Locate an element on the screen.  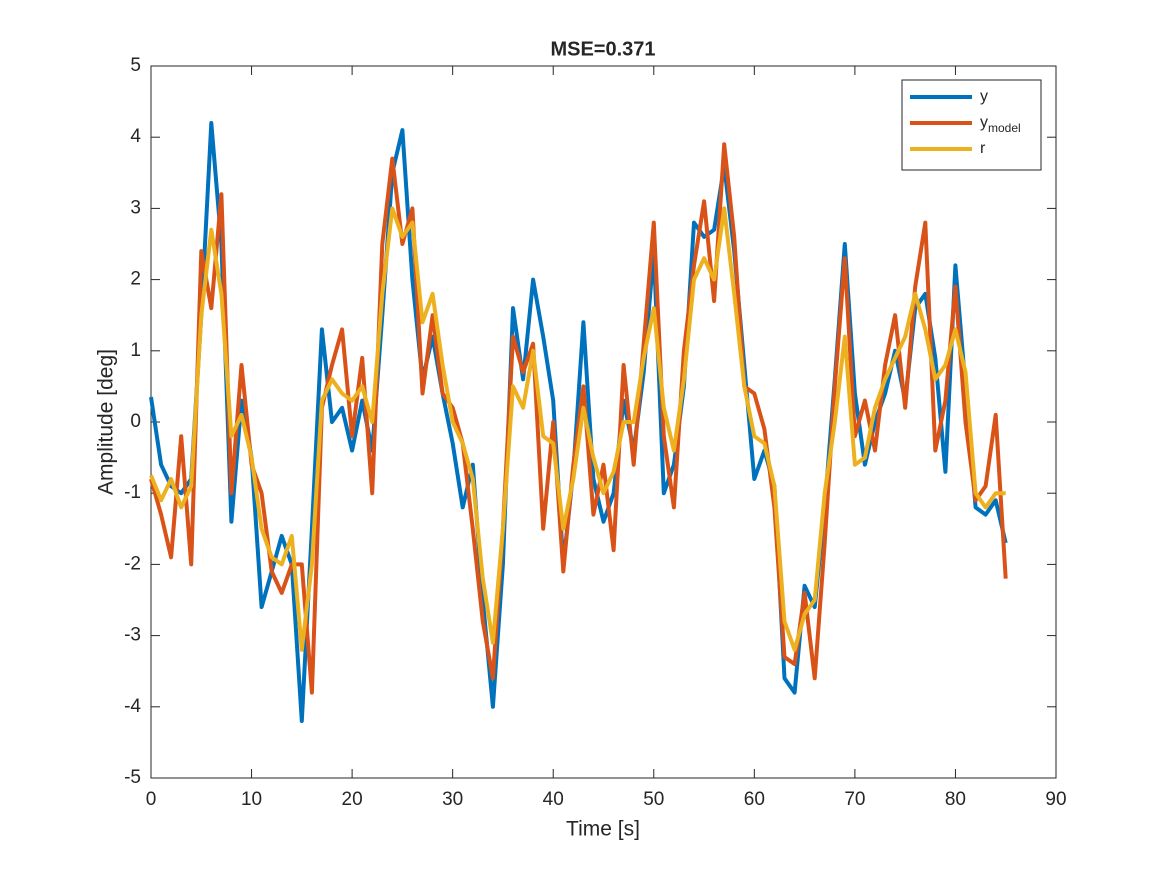
chart-title: MSE=0.371 is located at coordinates (602, 49).